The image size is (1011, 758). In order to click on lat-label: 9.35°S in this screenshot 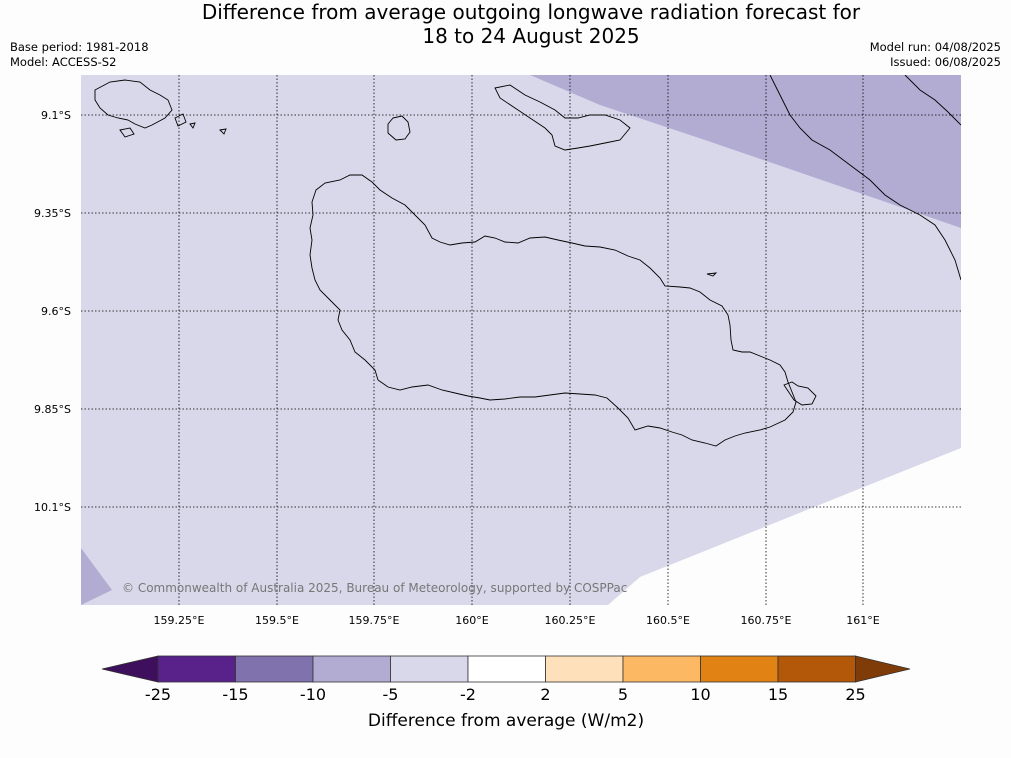, I will do `click(52, 213)`.